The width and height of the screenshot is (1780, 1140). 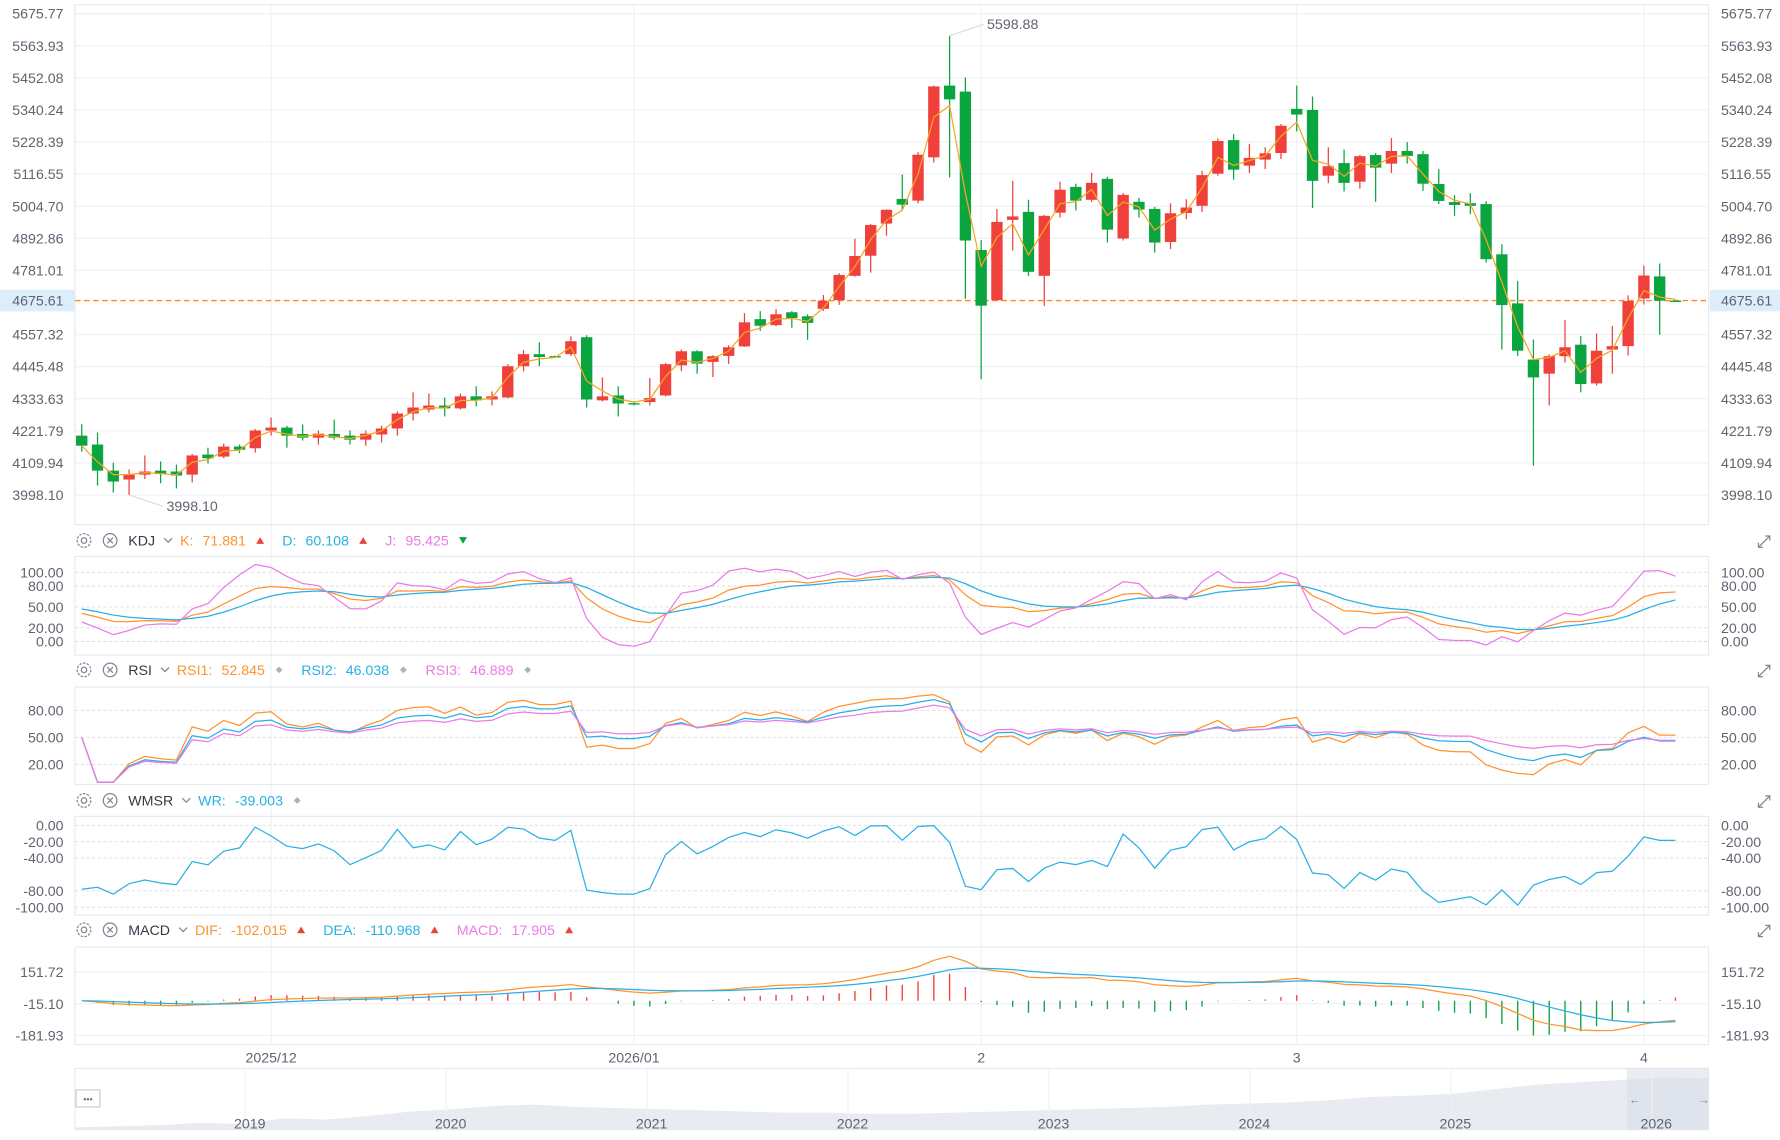 I want to click on indicator-name: WMSR, so click(x=150, y=802).